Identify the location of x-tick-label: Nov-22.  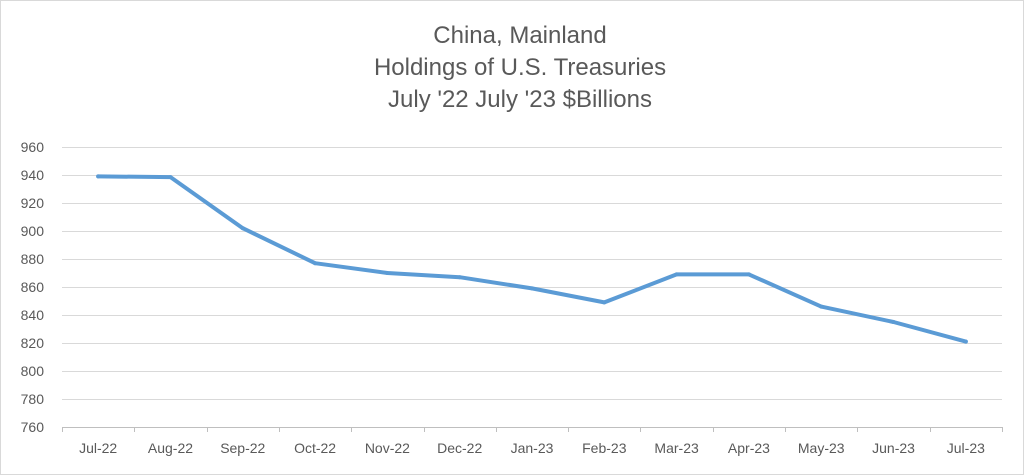
(387, 448).